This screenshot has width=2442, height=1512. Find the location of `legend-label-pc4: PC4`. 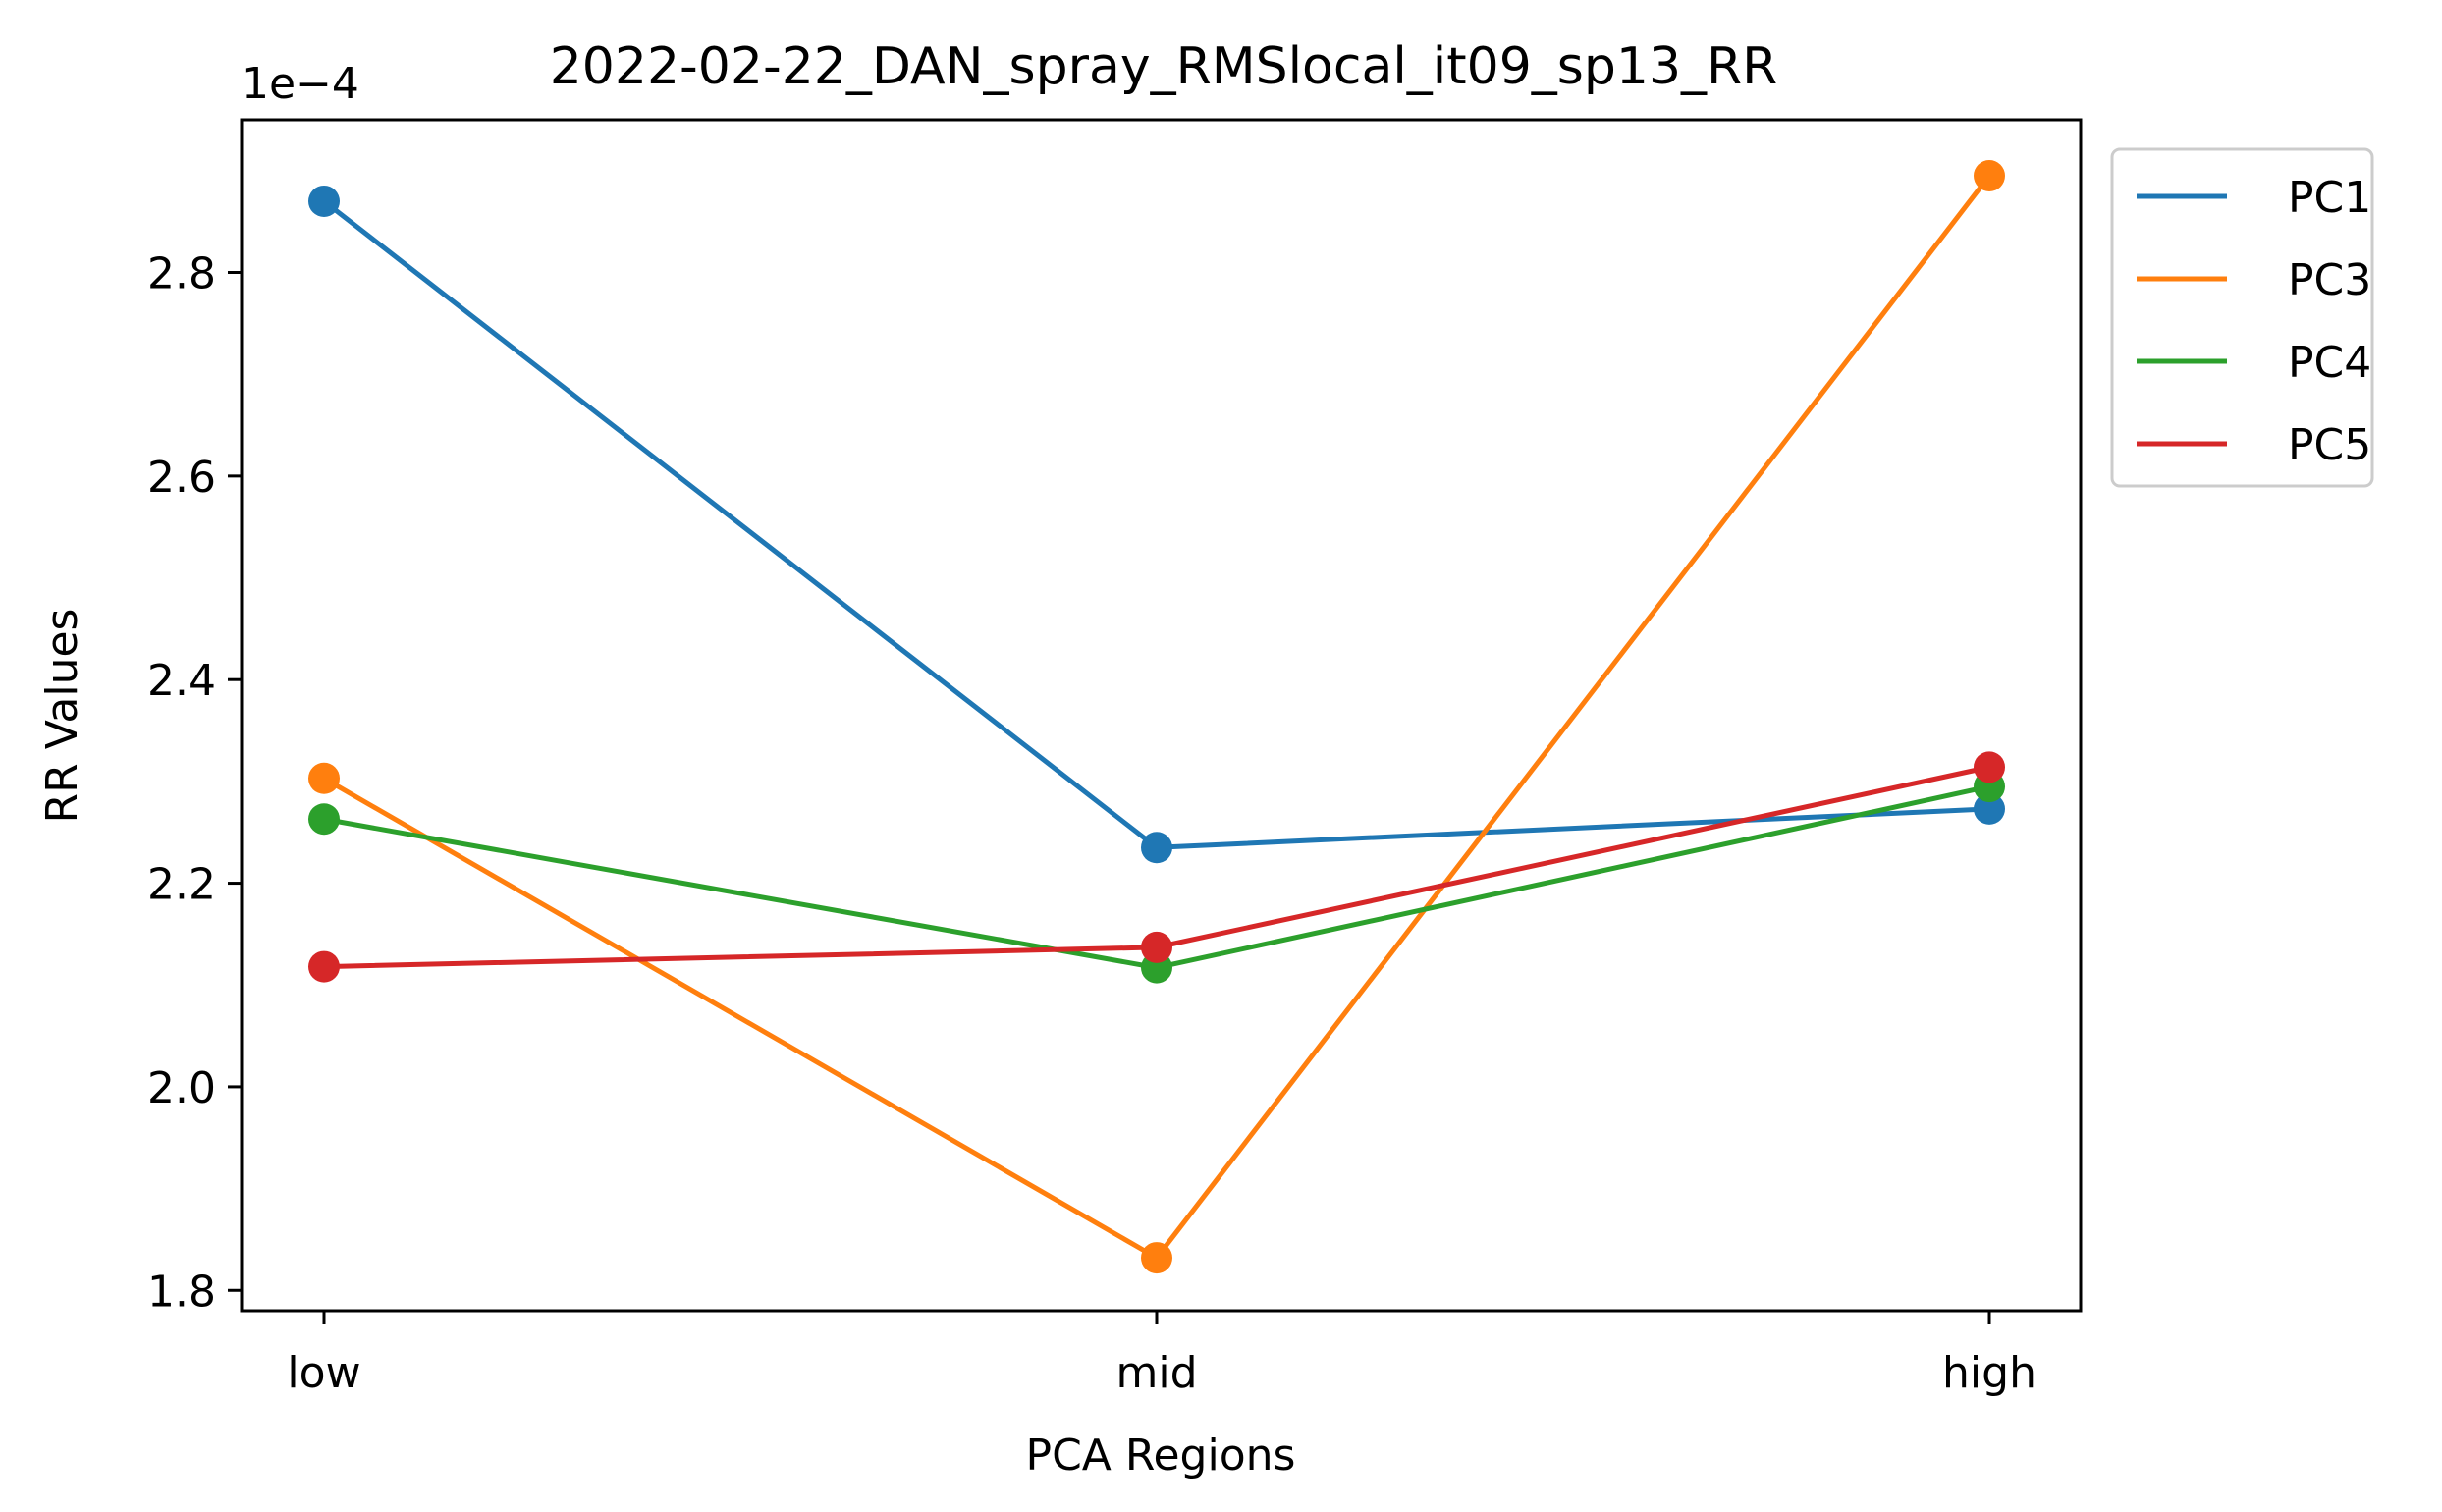

legend-label-pc4: PC4 is located at coordinates (2330, 363).